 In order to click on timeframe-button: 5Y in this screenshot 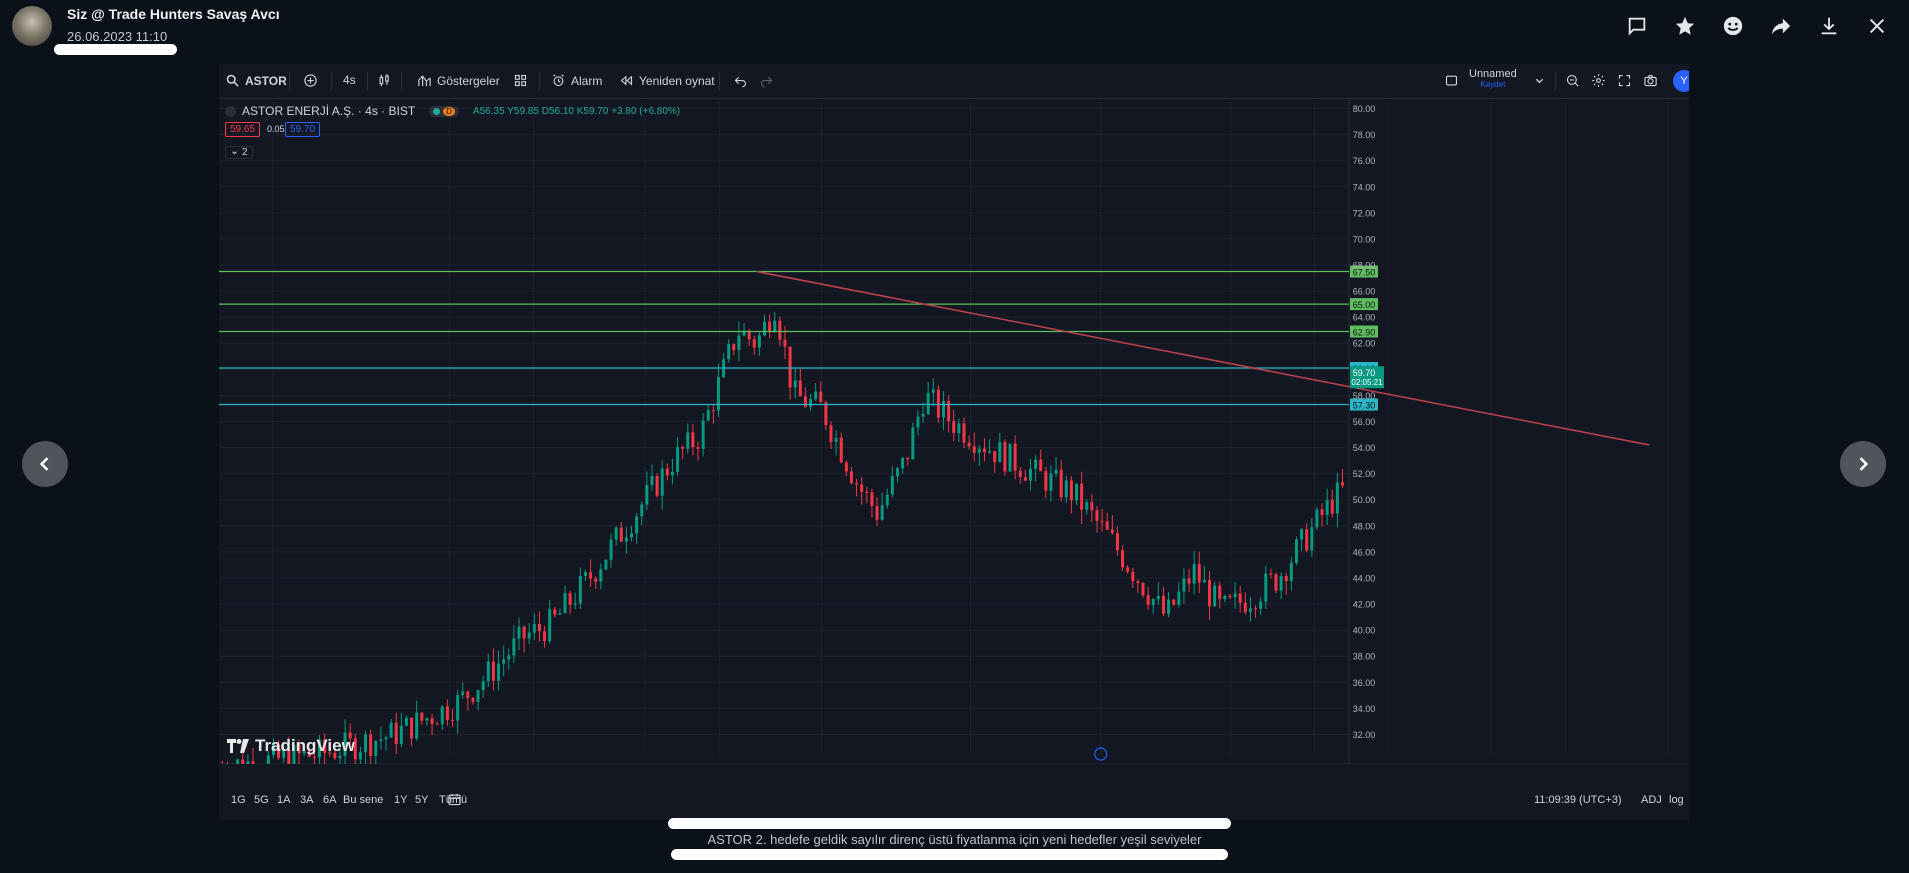, I will do `click(422, 800)`.